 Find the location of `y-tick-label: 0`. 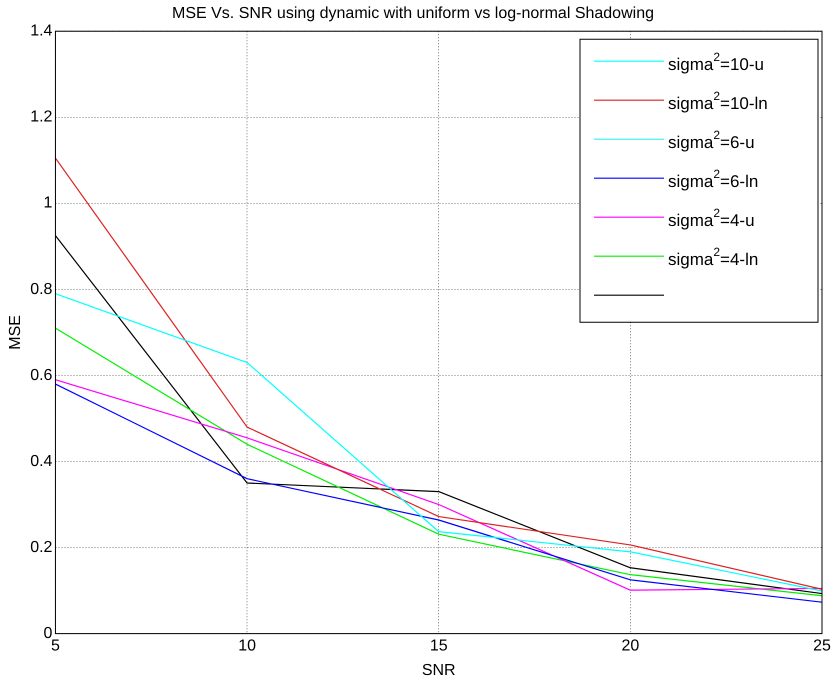

y-tick-label: 0 is located at coordinates (48, 633).